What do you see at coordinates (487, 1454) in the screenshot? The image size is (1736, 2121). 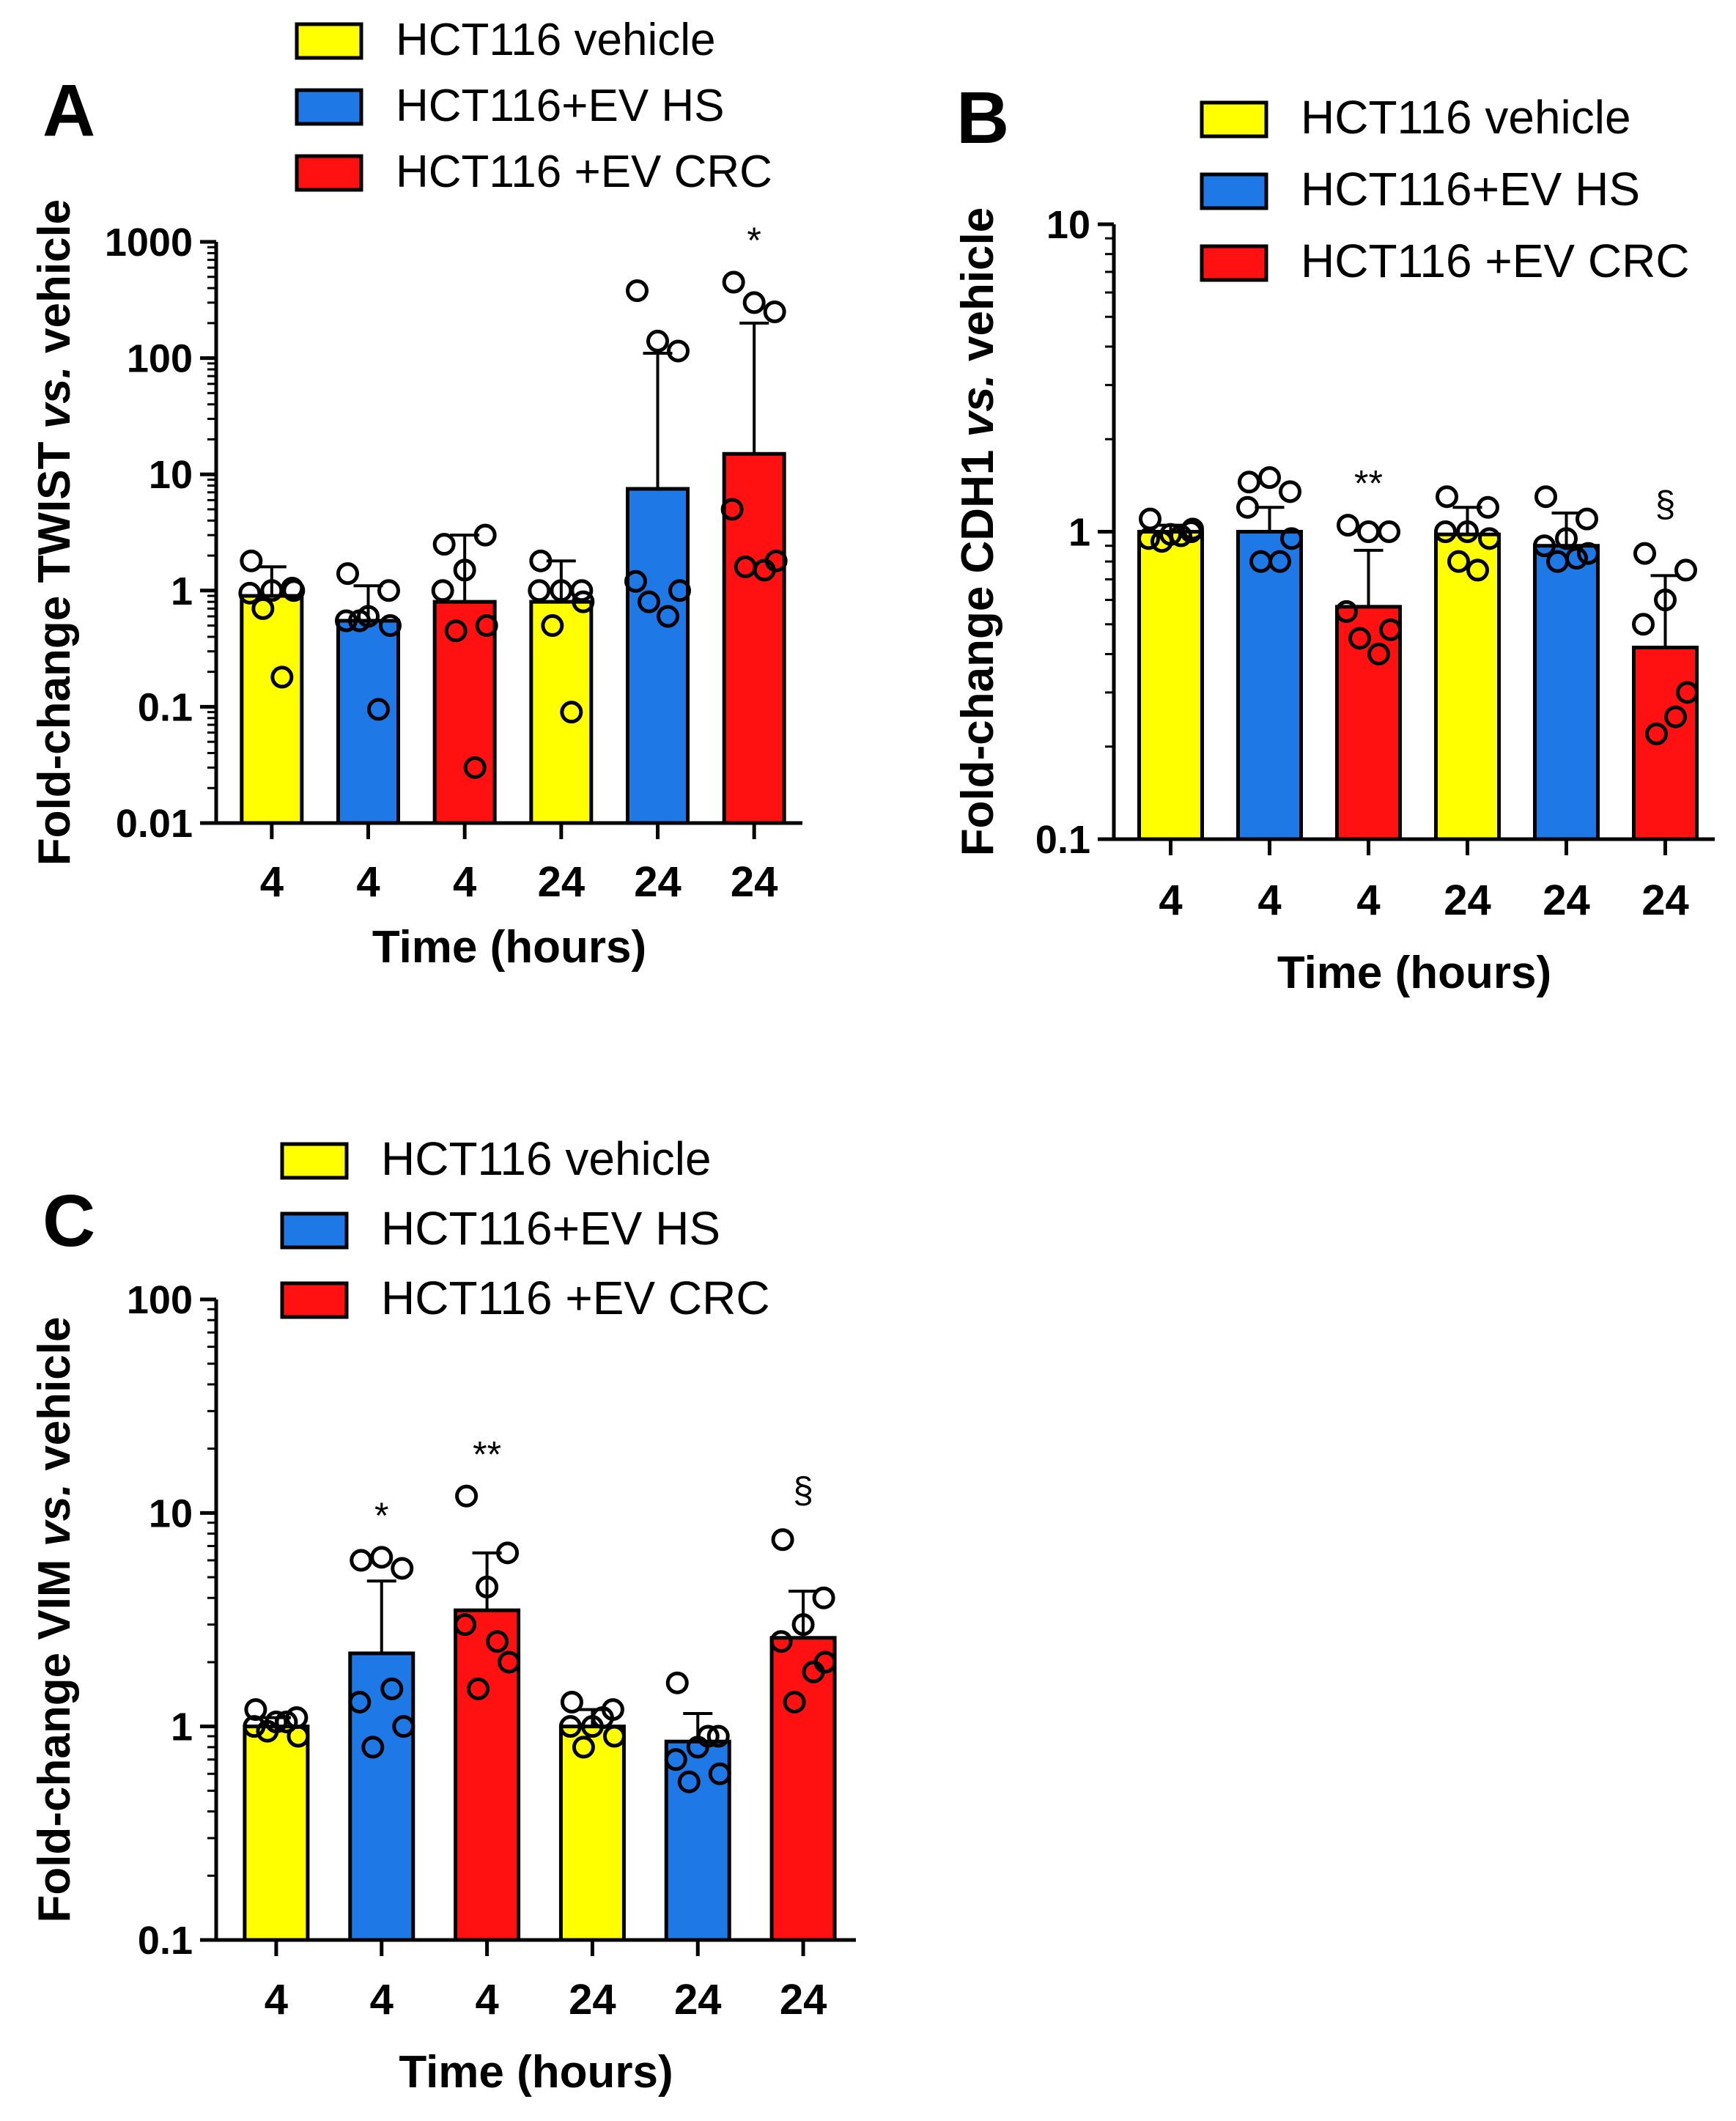 I see `significance-label: **` at bounding box center [487, 1454].